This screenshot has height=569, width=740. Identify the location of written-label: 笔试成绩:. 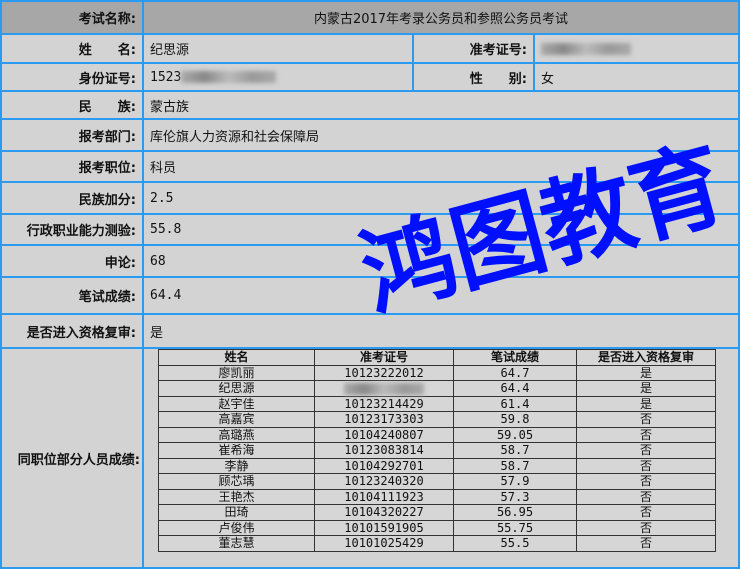
(72, 295).